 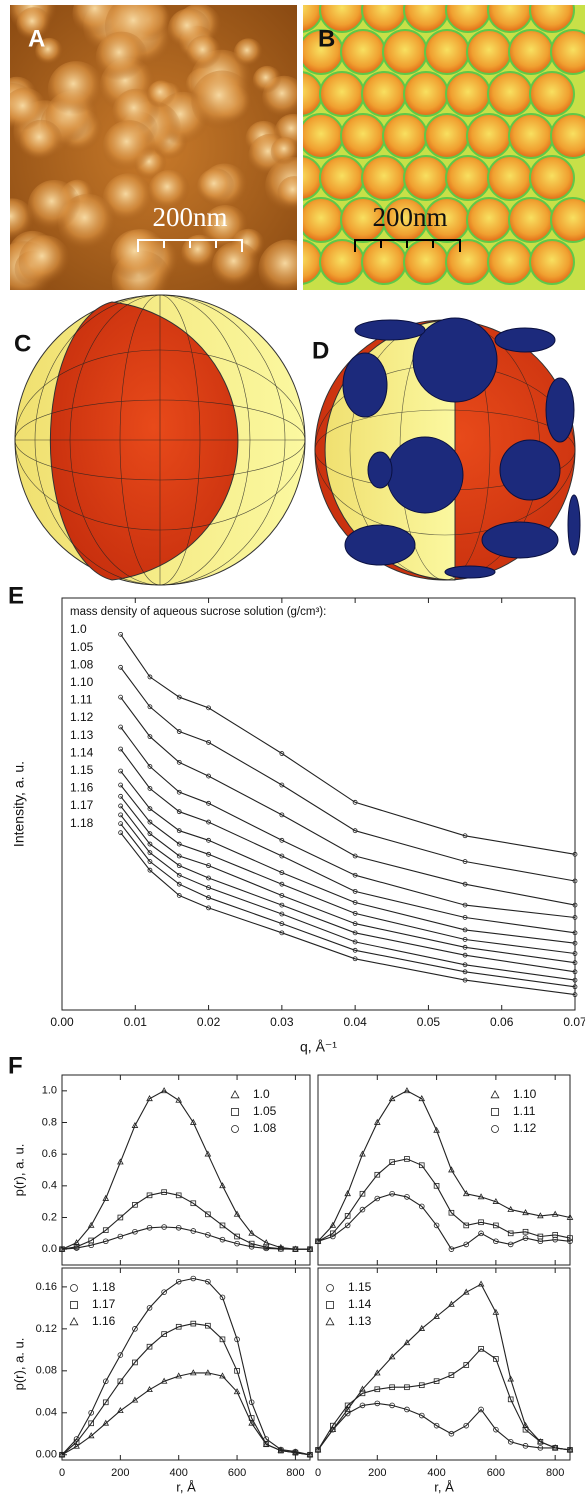 What do you see at coordinates (355, 1022) in the screenshot?
I see `x-tick-label: 0.04` at bounding box center [355, 1022].